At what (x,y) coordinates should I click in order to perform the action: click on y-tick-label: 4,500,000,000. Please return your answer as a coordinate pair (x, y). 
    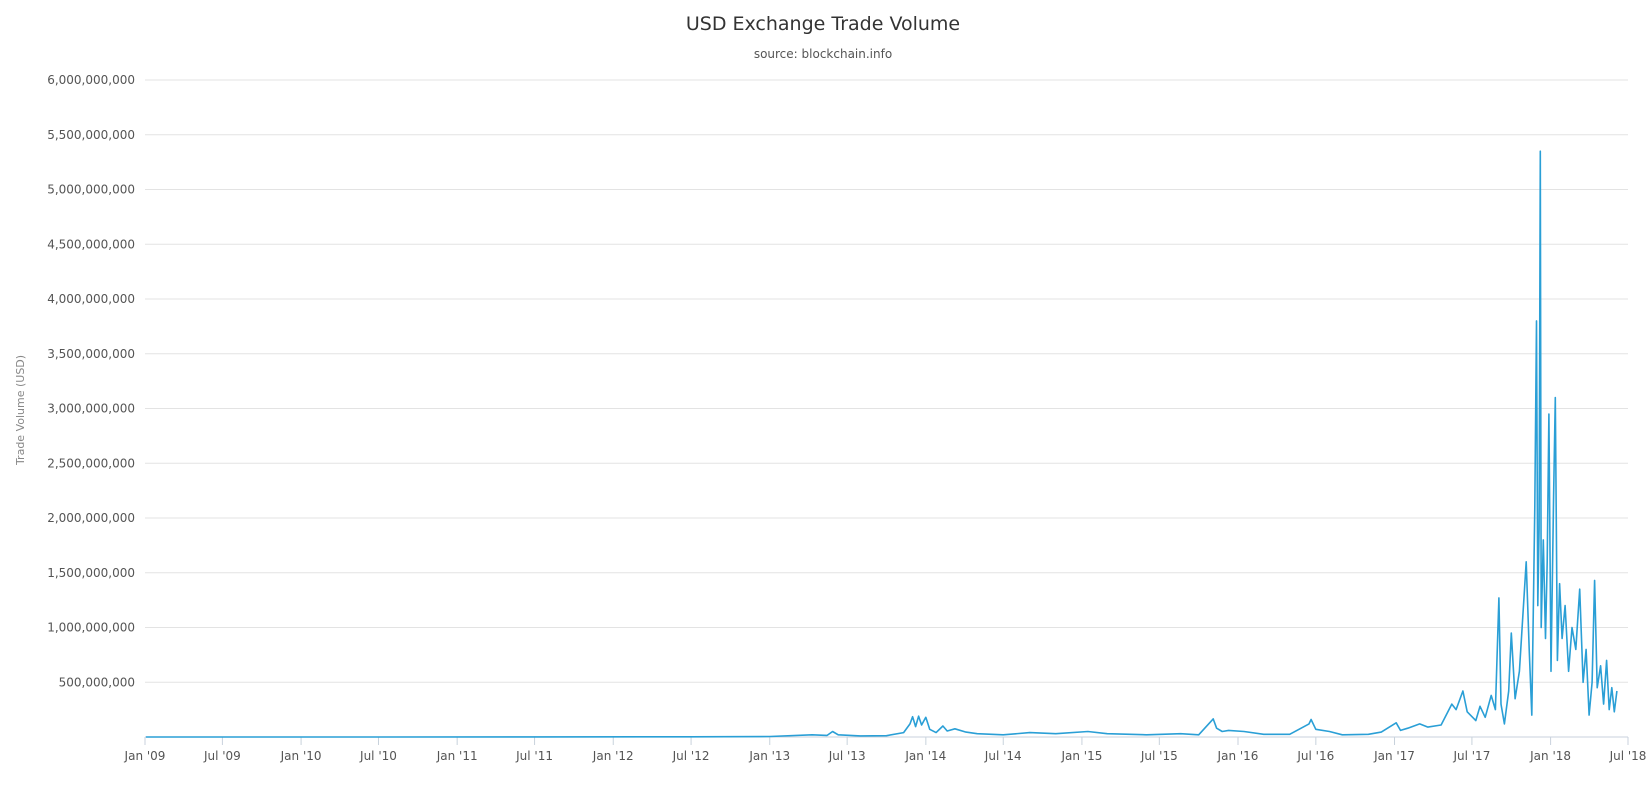
    Looking at the image, I should click on (91, 244).